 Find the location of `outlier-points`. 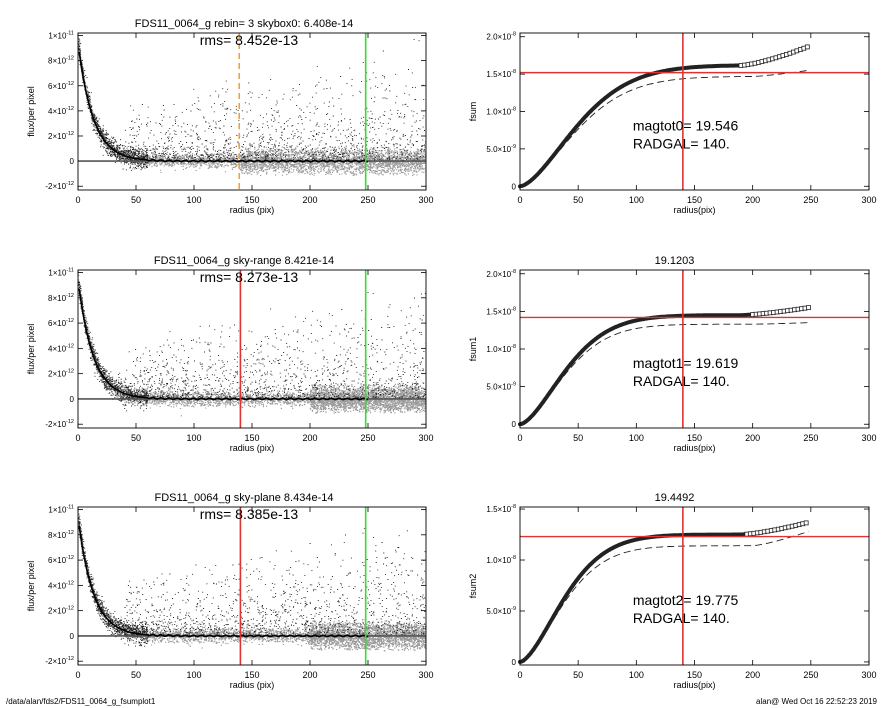

outlier-points is located at coordinates (252, 578).